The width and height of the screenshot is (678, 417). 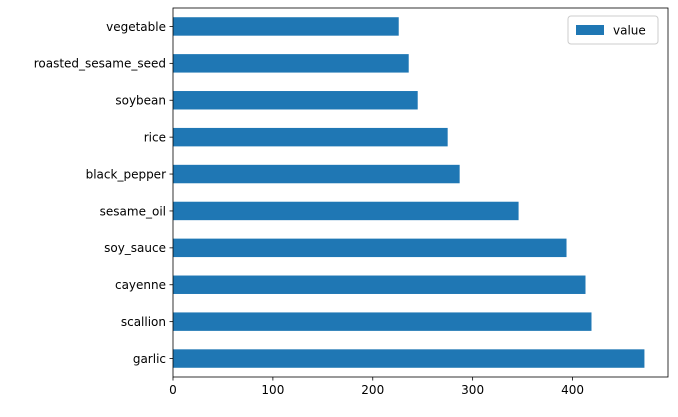 What do you see at coordinates (629, 31) in the screenshot?
I see `legend-label-value: value` at bounding box center [629, 31].